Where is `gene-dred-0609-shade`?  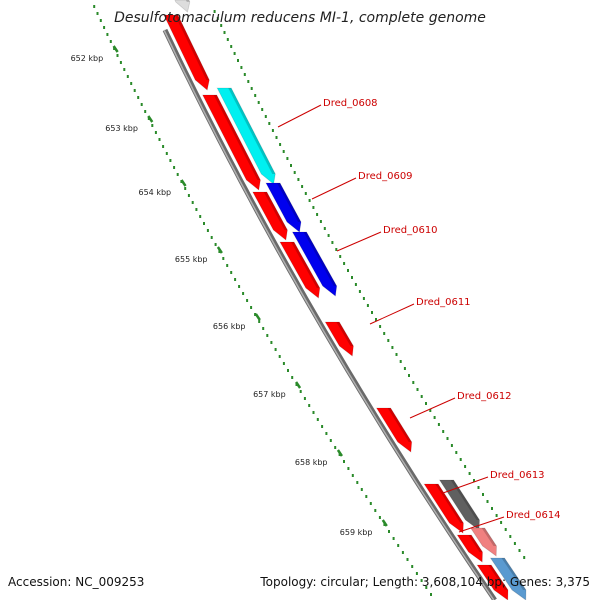 gene-dred-0609-shade is located at coordinates (289, 202).